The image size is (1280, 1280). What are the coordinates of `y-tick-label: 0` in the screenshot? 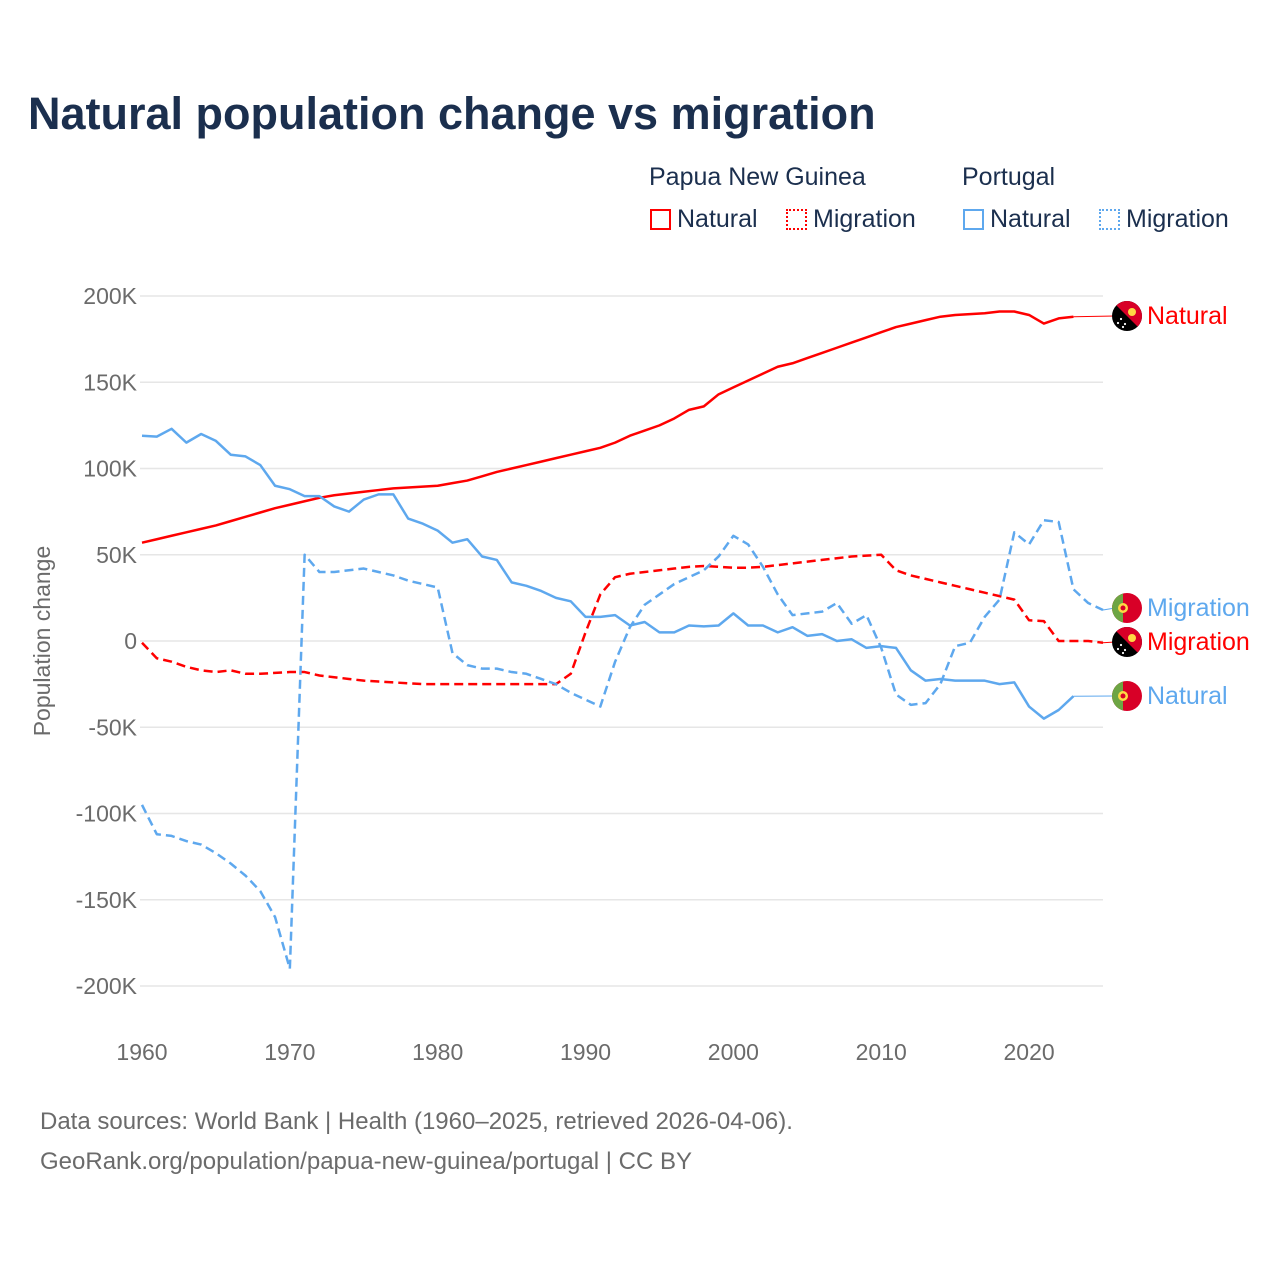 It's located at (130, 641).